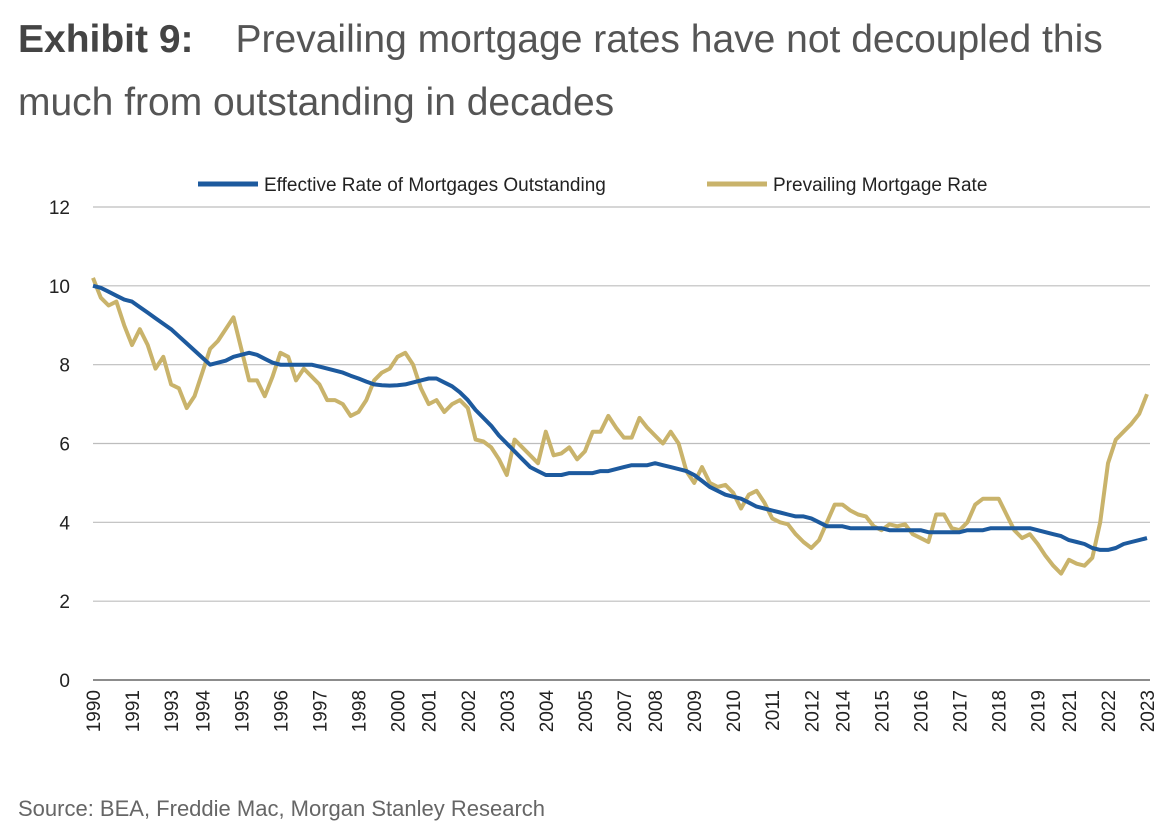 This screenshot has height=840, width=1174. Describe the element at coordinates (922, 711) in the screenshot. I see `x-tick-label: 2016` at that location.